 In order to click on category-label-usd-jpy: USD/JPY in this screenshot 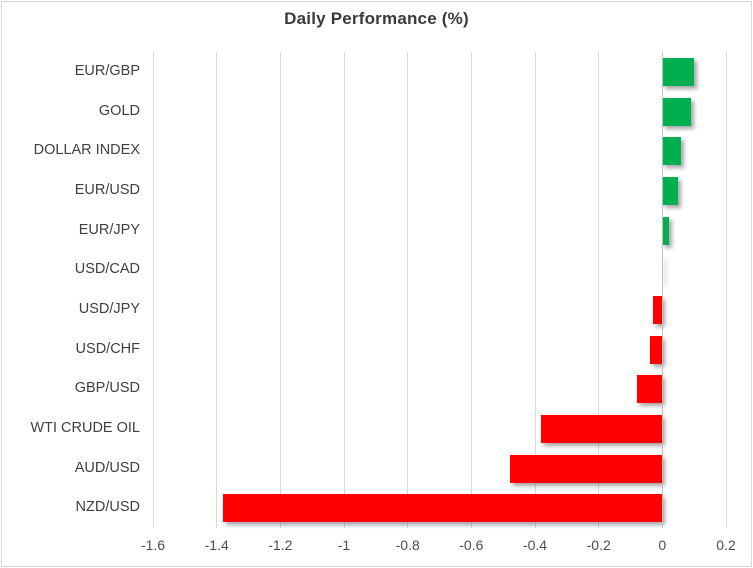, I will do `click(109, 309)`.